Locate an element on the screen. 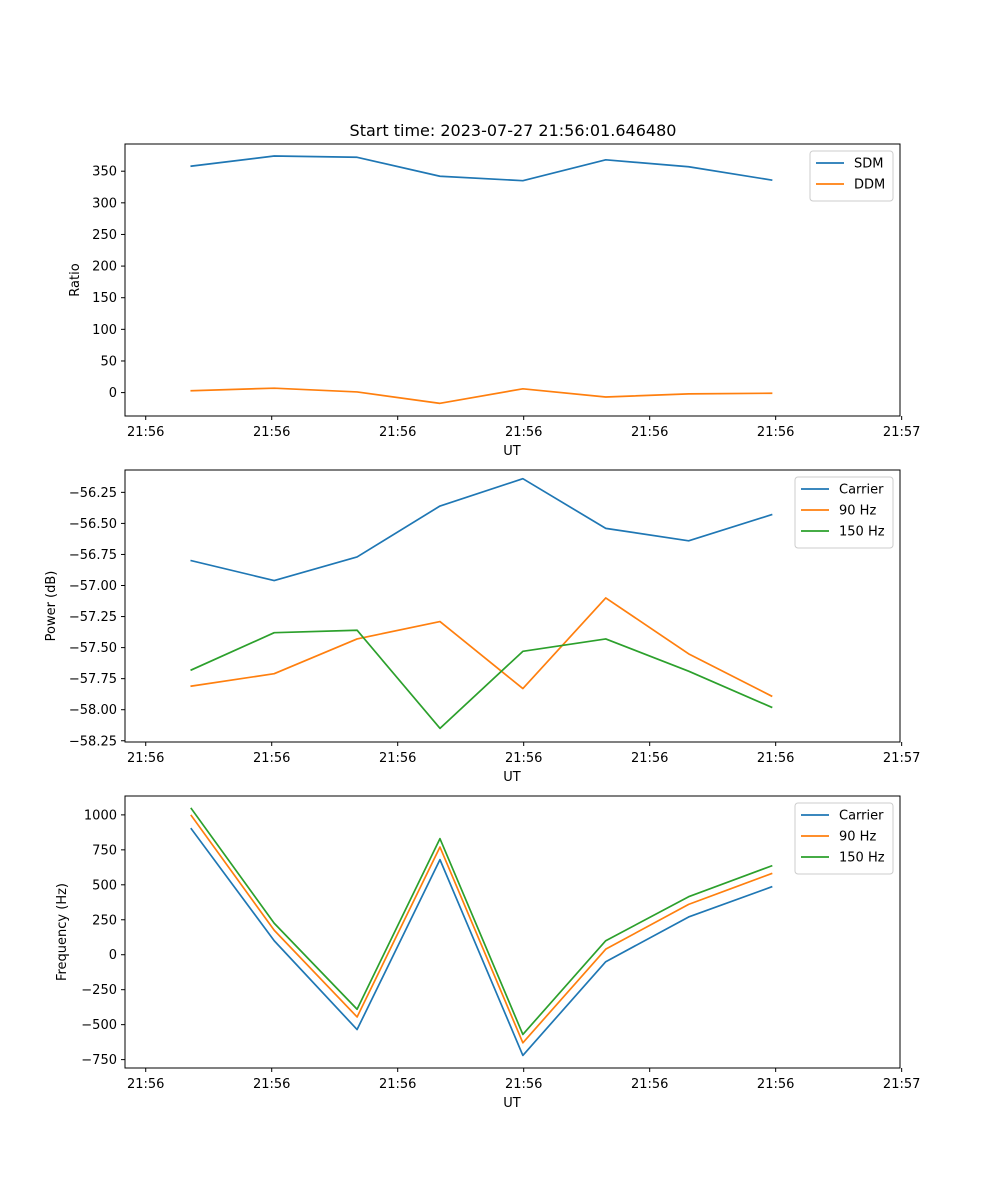  y-axis-label: Ratio is located at coordinates (75, 279).